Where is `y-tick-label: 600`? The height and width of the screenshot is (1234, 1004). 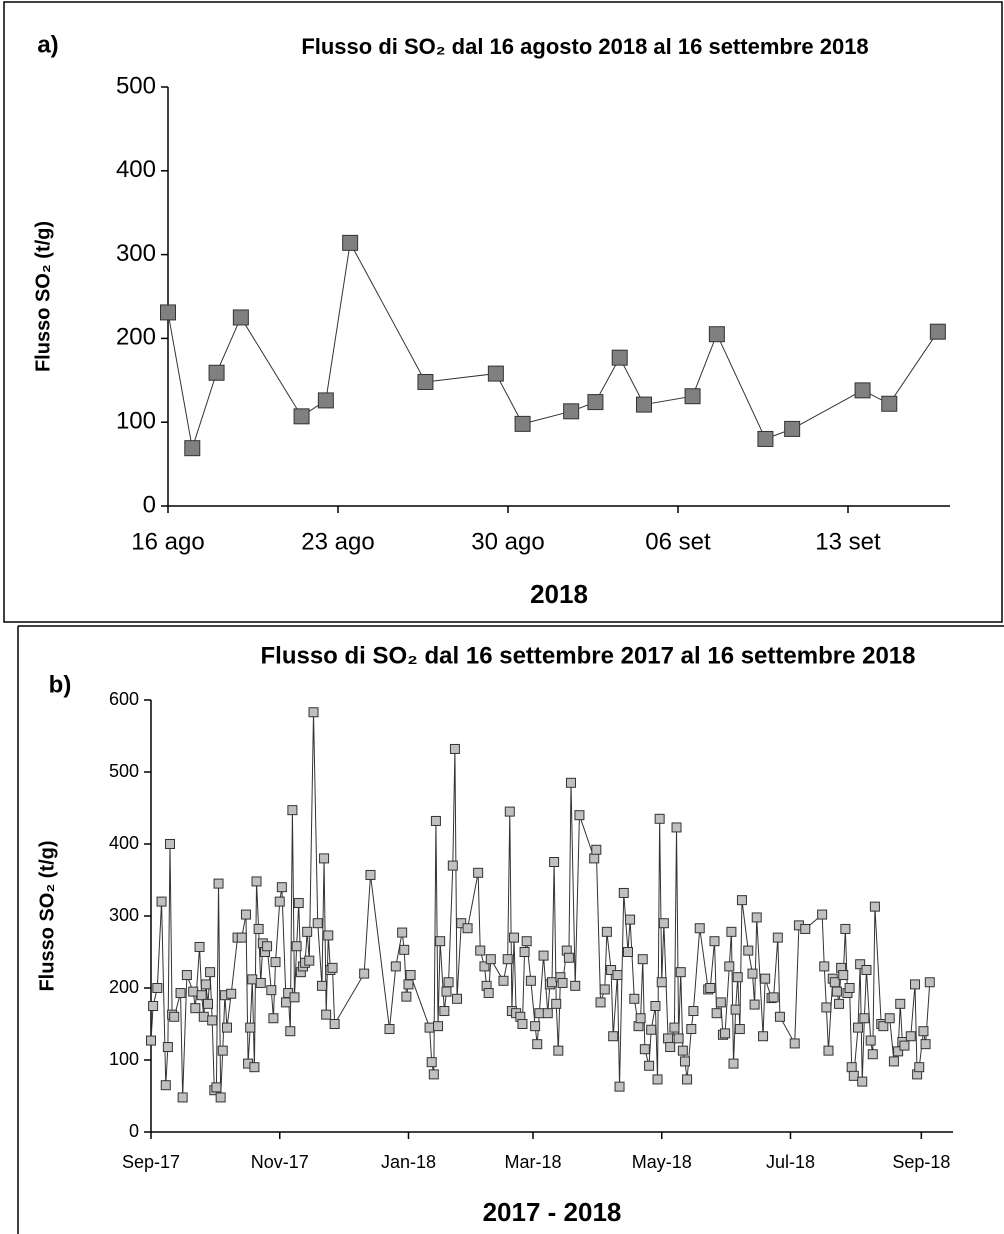
y-tick-label: 600 is located at coordinates (124, 699).